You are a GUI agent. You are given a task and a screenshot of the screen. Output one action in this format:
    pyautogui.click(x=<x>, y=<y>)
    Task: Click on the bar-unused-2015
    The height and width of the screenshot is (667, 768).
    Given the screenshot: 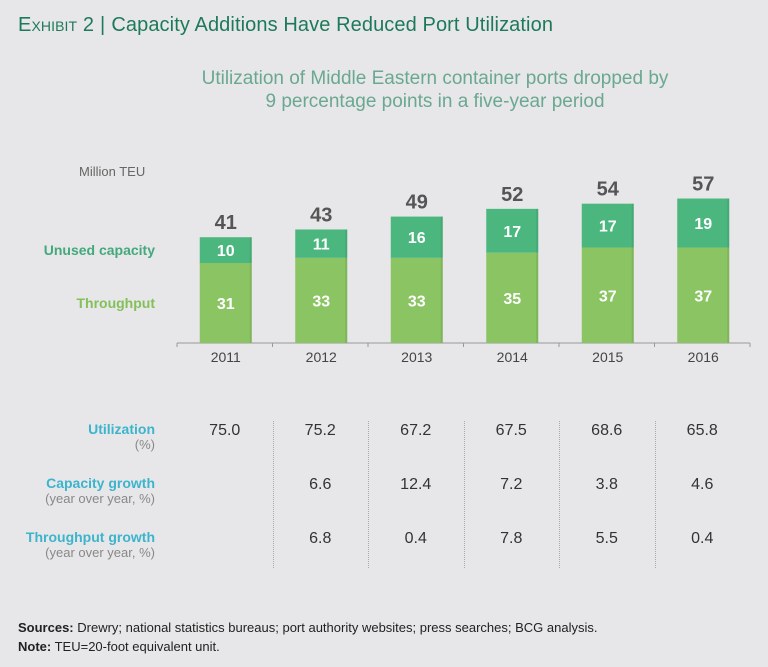 What is the action you would take?
    pyautogui.click(x=607, y=225)
    